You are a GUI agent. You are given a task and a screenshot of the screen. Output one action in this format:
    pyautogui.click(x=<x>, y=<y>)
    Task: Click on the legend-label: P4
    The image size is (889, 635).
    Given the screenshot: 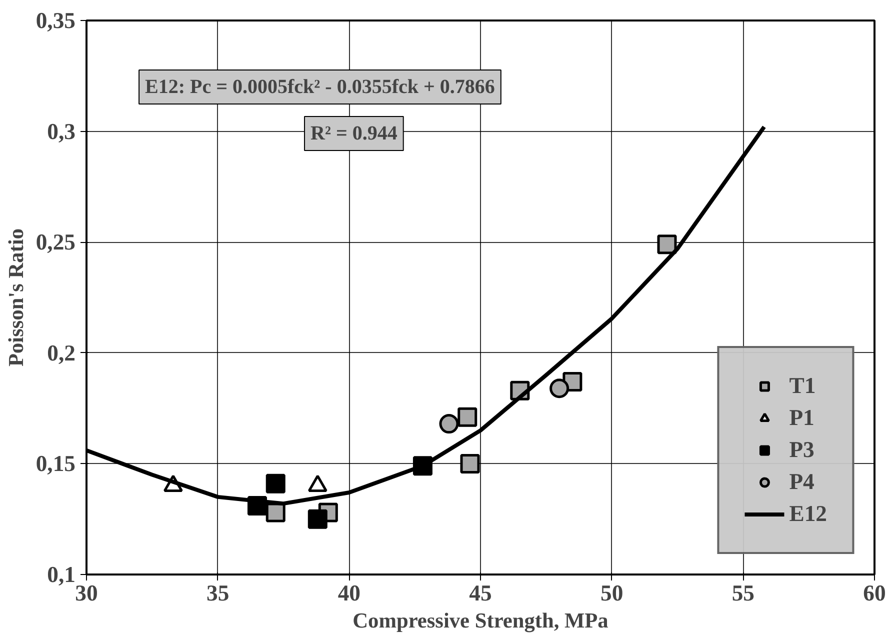 What is the action you would take?
    pyautogui.click(x=801, y=482)
    